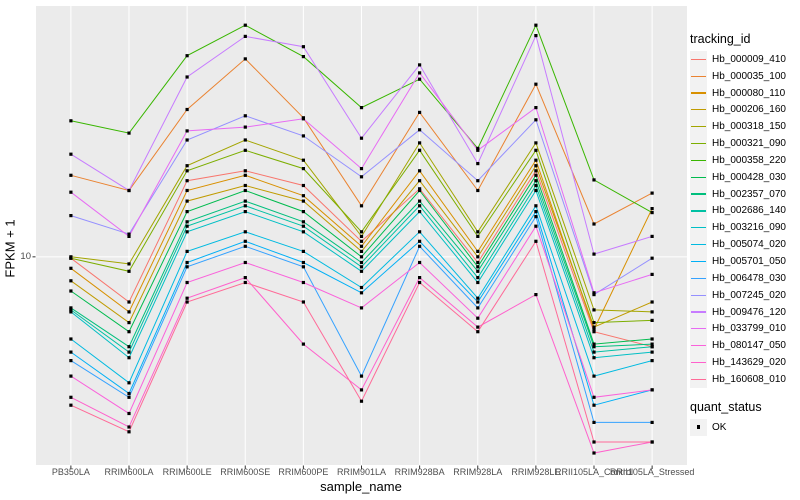 The height and width of the screenshot is (500, 800). I want to click on quant-ok-key, so click(698, 427).